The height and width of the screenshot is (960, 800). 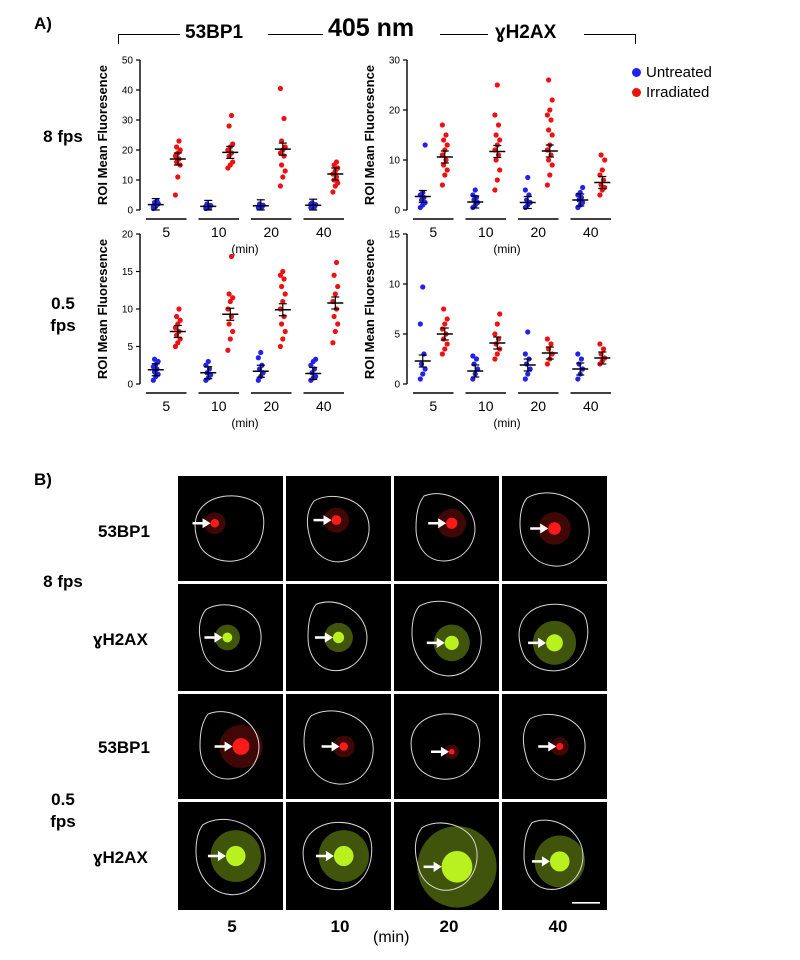 What do you see at coordinates (433, 232) in the screenshot?
I see `h2ax-8fps-x-tick-label-5: 5` at bounding box center [433, 232].